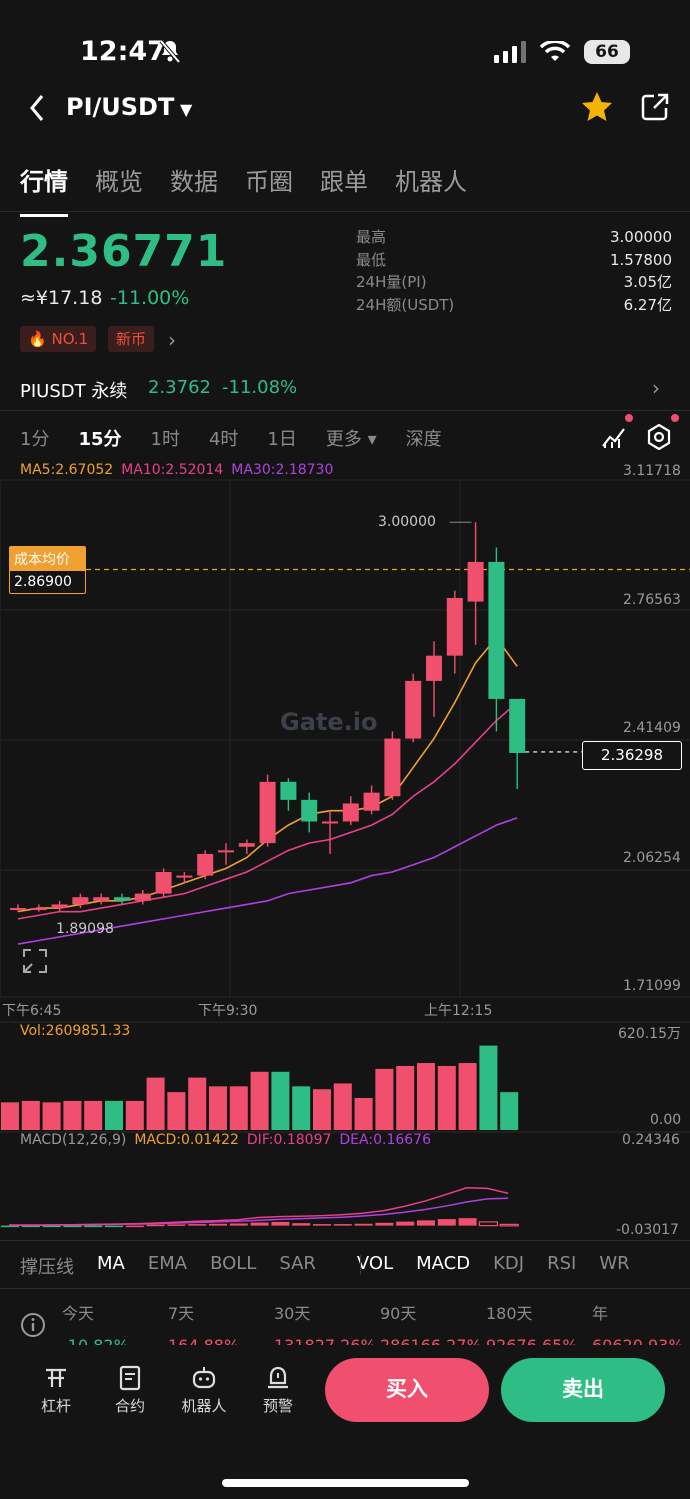 This screenshot has width=690, height=1499. I want to click on change-percent: -11.00%, so click(150, 298).